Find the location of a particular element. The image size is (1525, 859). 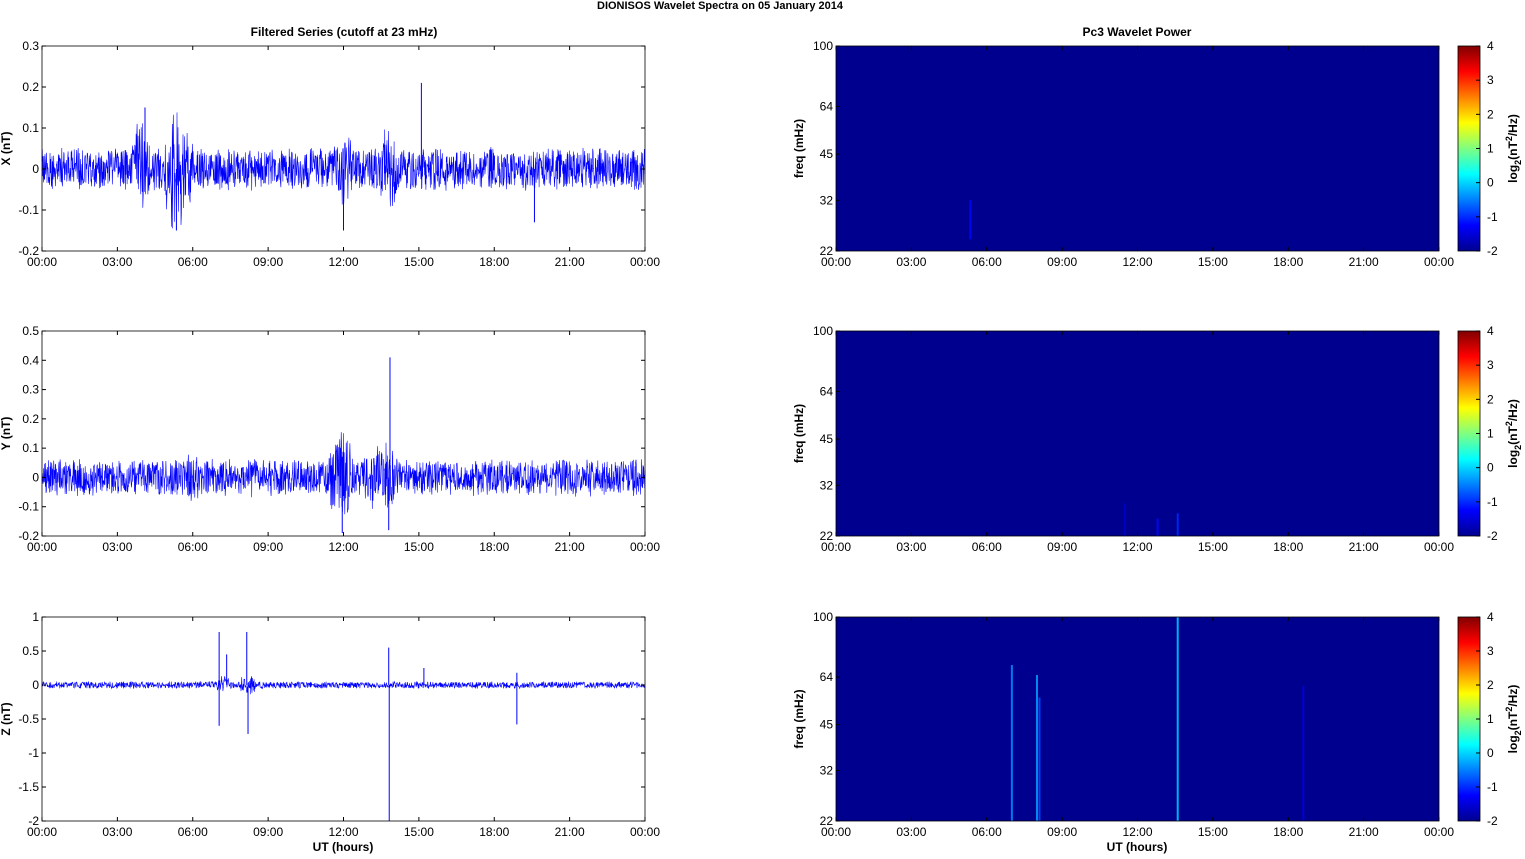

spectrogram-1-x-tick-label: 18:00 is located at coordinates (1288, 262).